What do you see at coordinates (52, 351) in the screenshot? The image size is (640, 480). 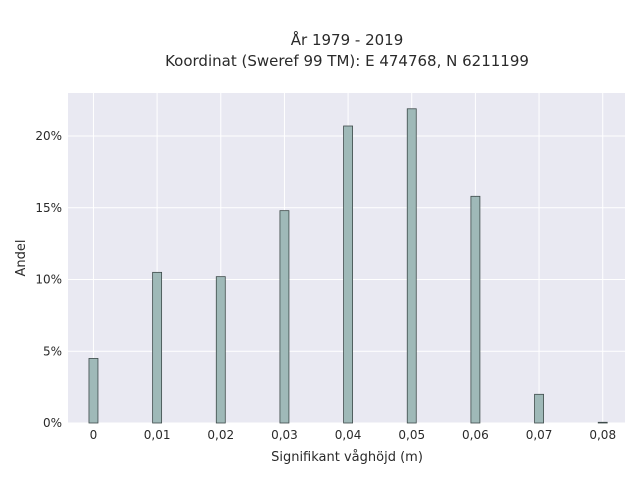 I see `y-tick-label: 5%` at bounding box center [52, 351].